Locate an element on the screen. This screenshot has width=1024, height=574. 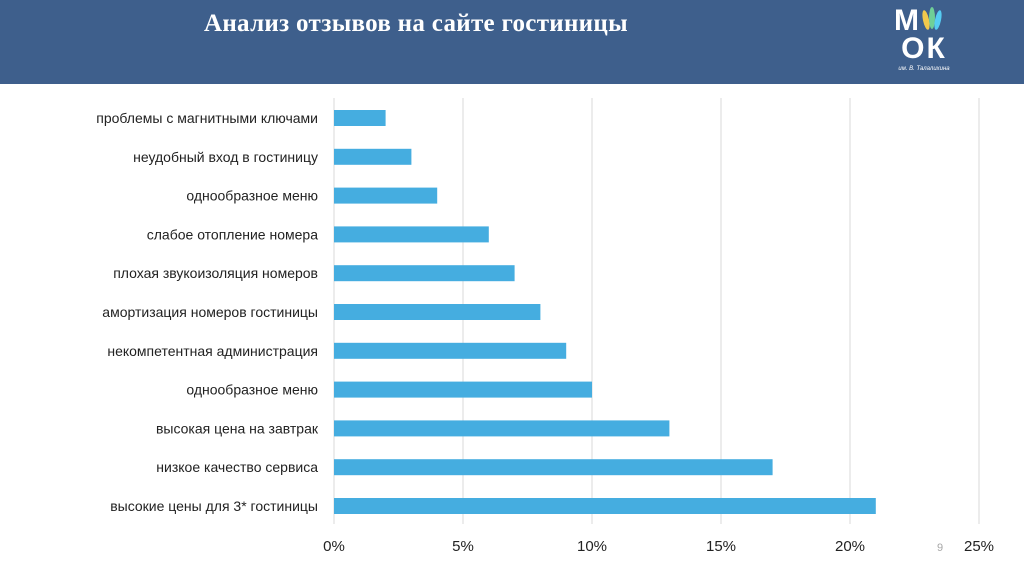
category-label: слабое отопление номера is located at coordinates (232, 234).